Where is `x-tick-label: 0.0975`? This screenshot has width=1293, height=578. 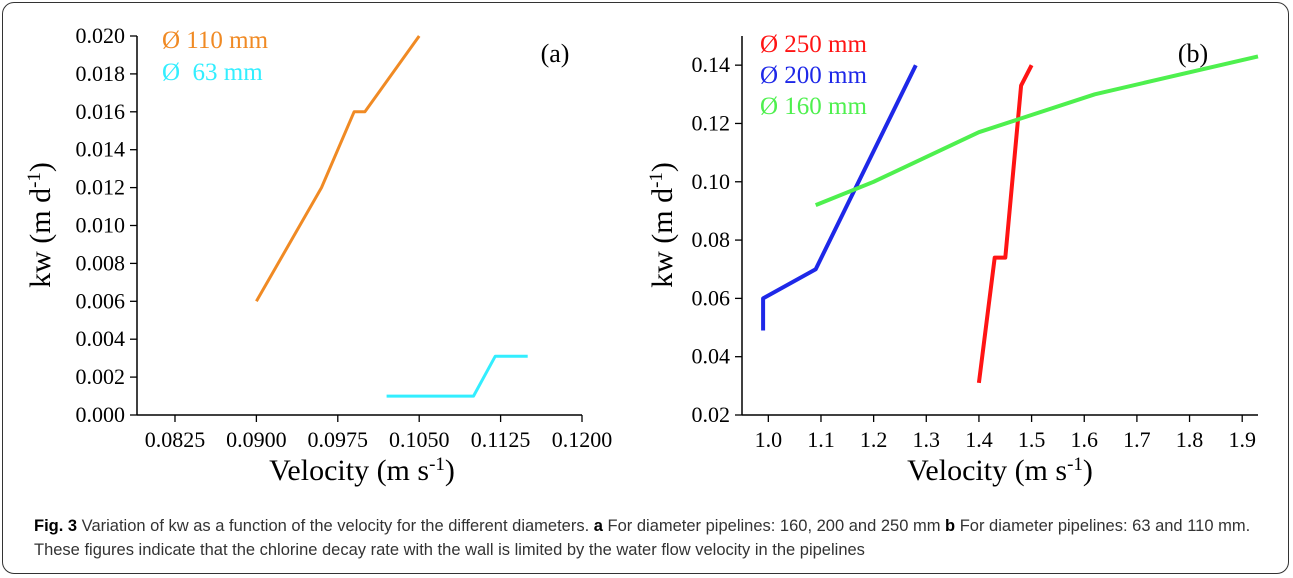 x-tick-label: 0.0975 is located at coordinates (338, 439).